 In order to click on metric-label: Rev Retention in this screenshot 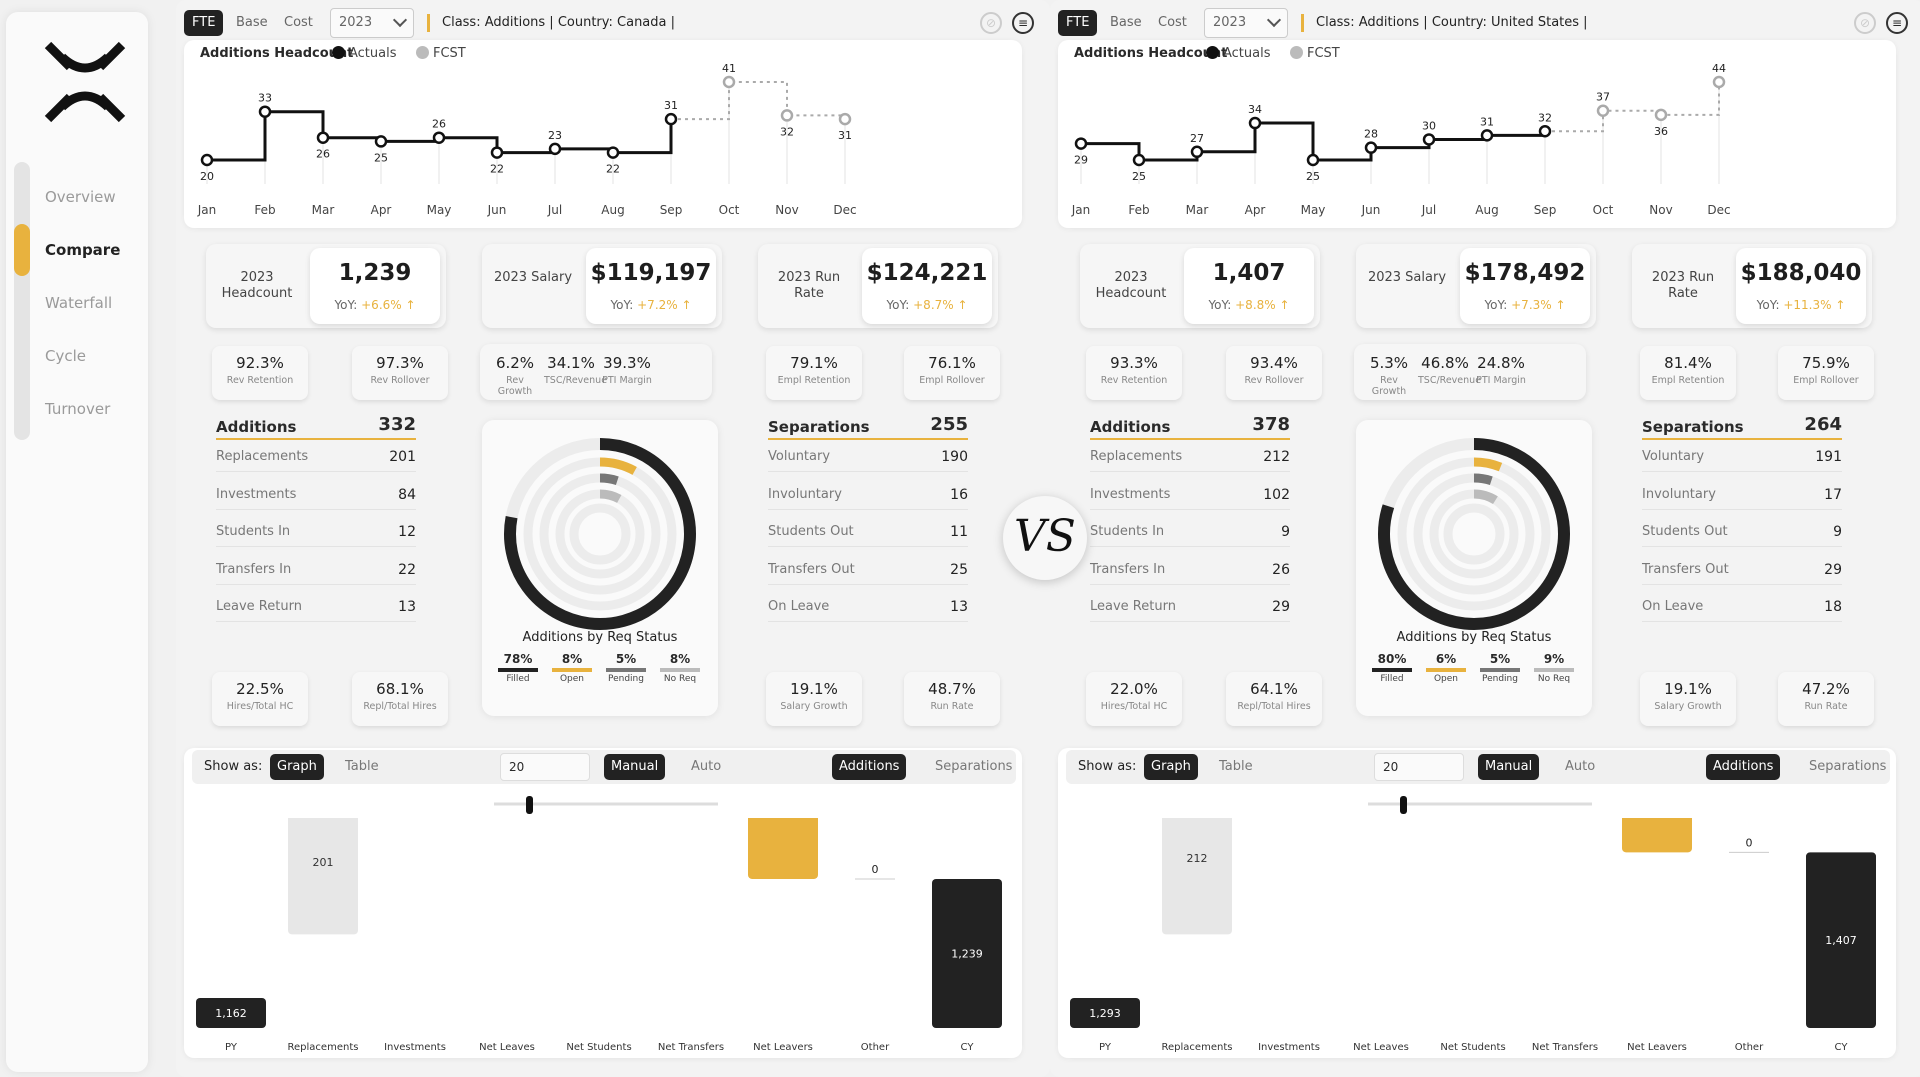, I will do `click(1134, 380)`.